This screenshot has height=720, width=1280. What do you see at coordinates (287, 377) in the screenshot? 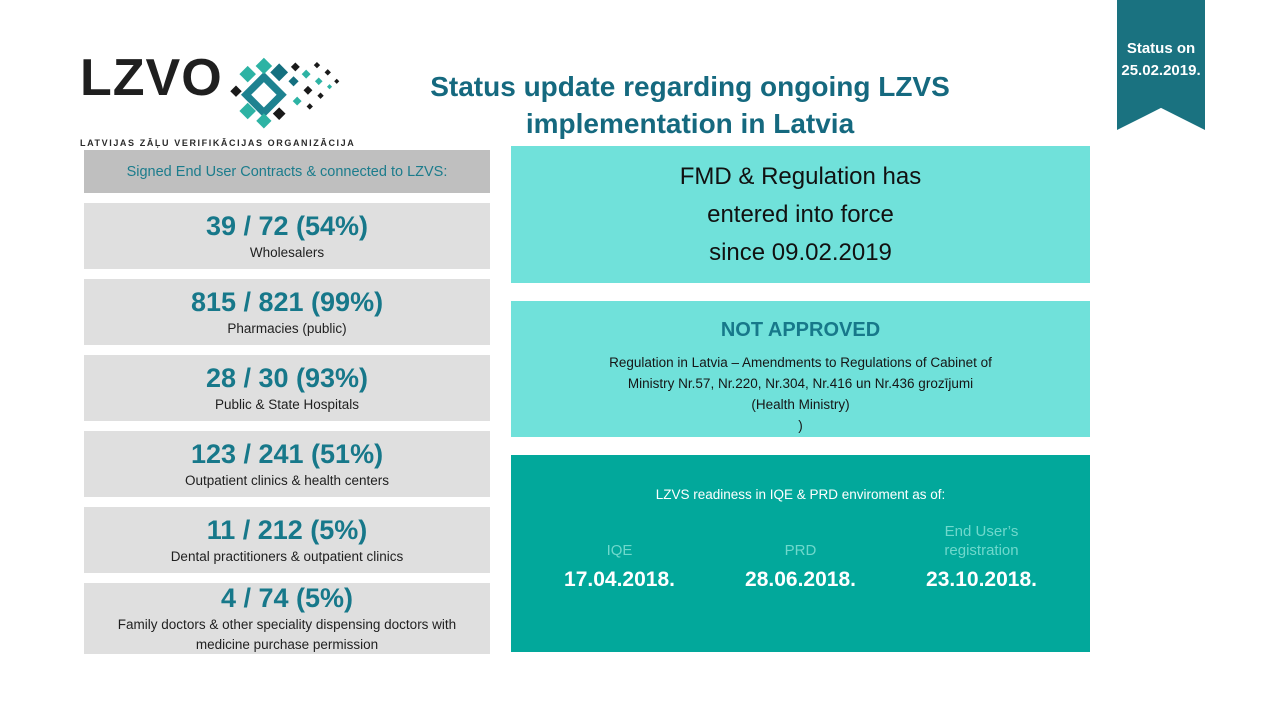
I see `stat-value: 28 / 30 (93%)` at bounding box center [287, 377].